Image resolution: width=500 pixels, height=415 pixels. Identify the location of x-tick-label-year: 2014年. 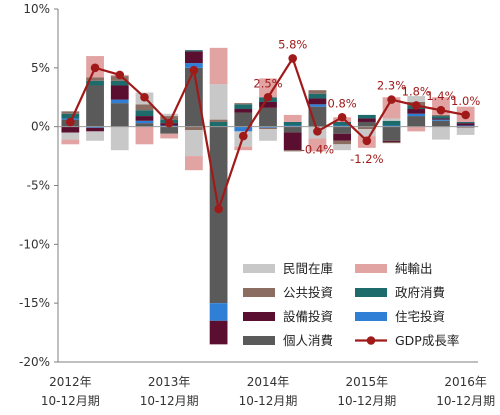
(268, 382).